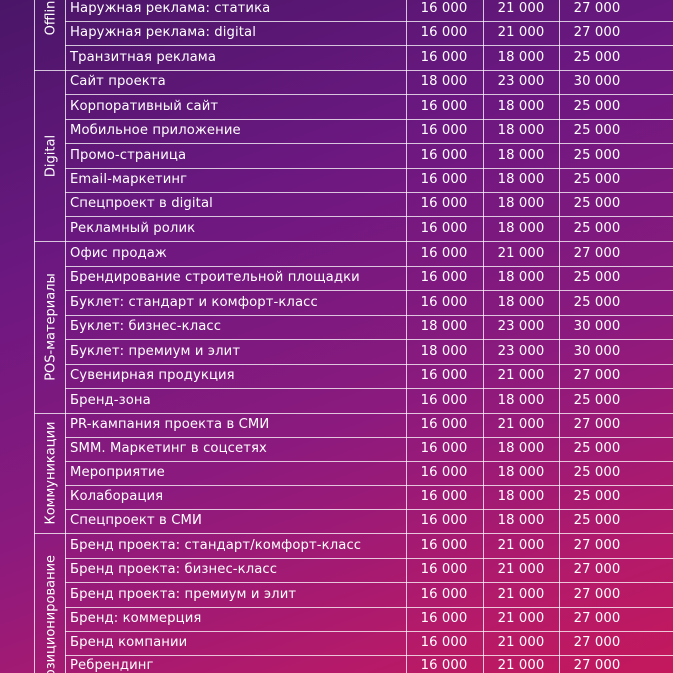 This screenshot has width=673, height=673. I want to click on row-label: Сувенирная продукция, so click(152, 375).